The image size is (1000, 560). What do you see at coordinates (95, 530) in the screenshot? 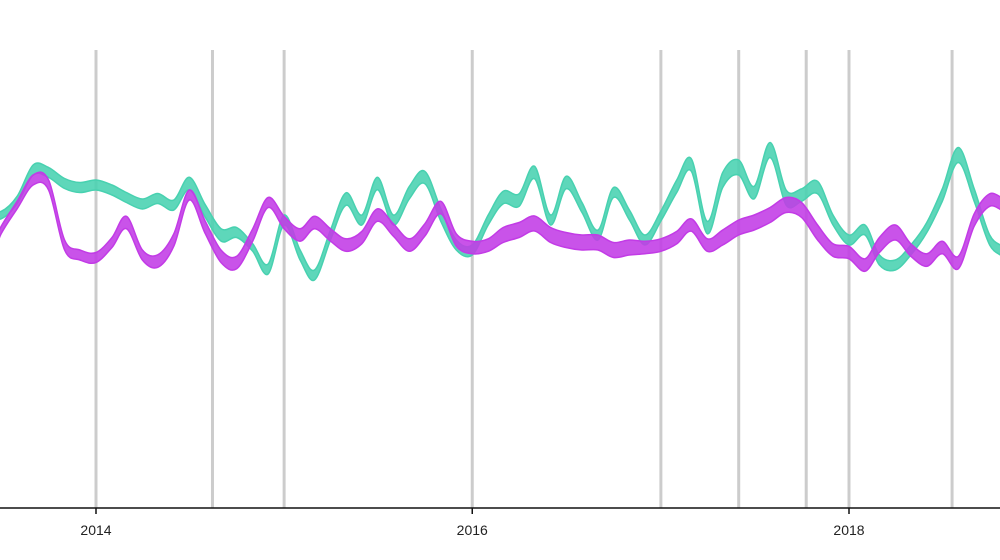
I see `x-tick-label-2014: 2014` at bounding box center [95, 530].